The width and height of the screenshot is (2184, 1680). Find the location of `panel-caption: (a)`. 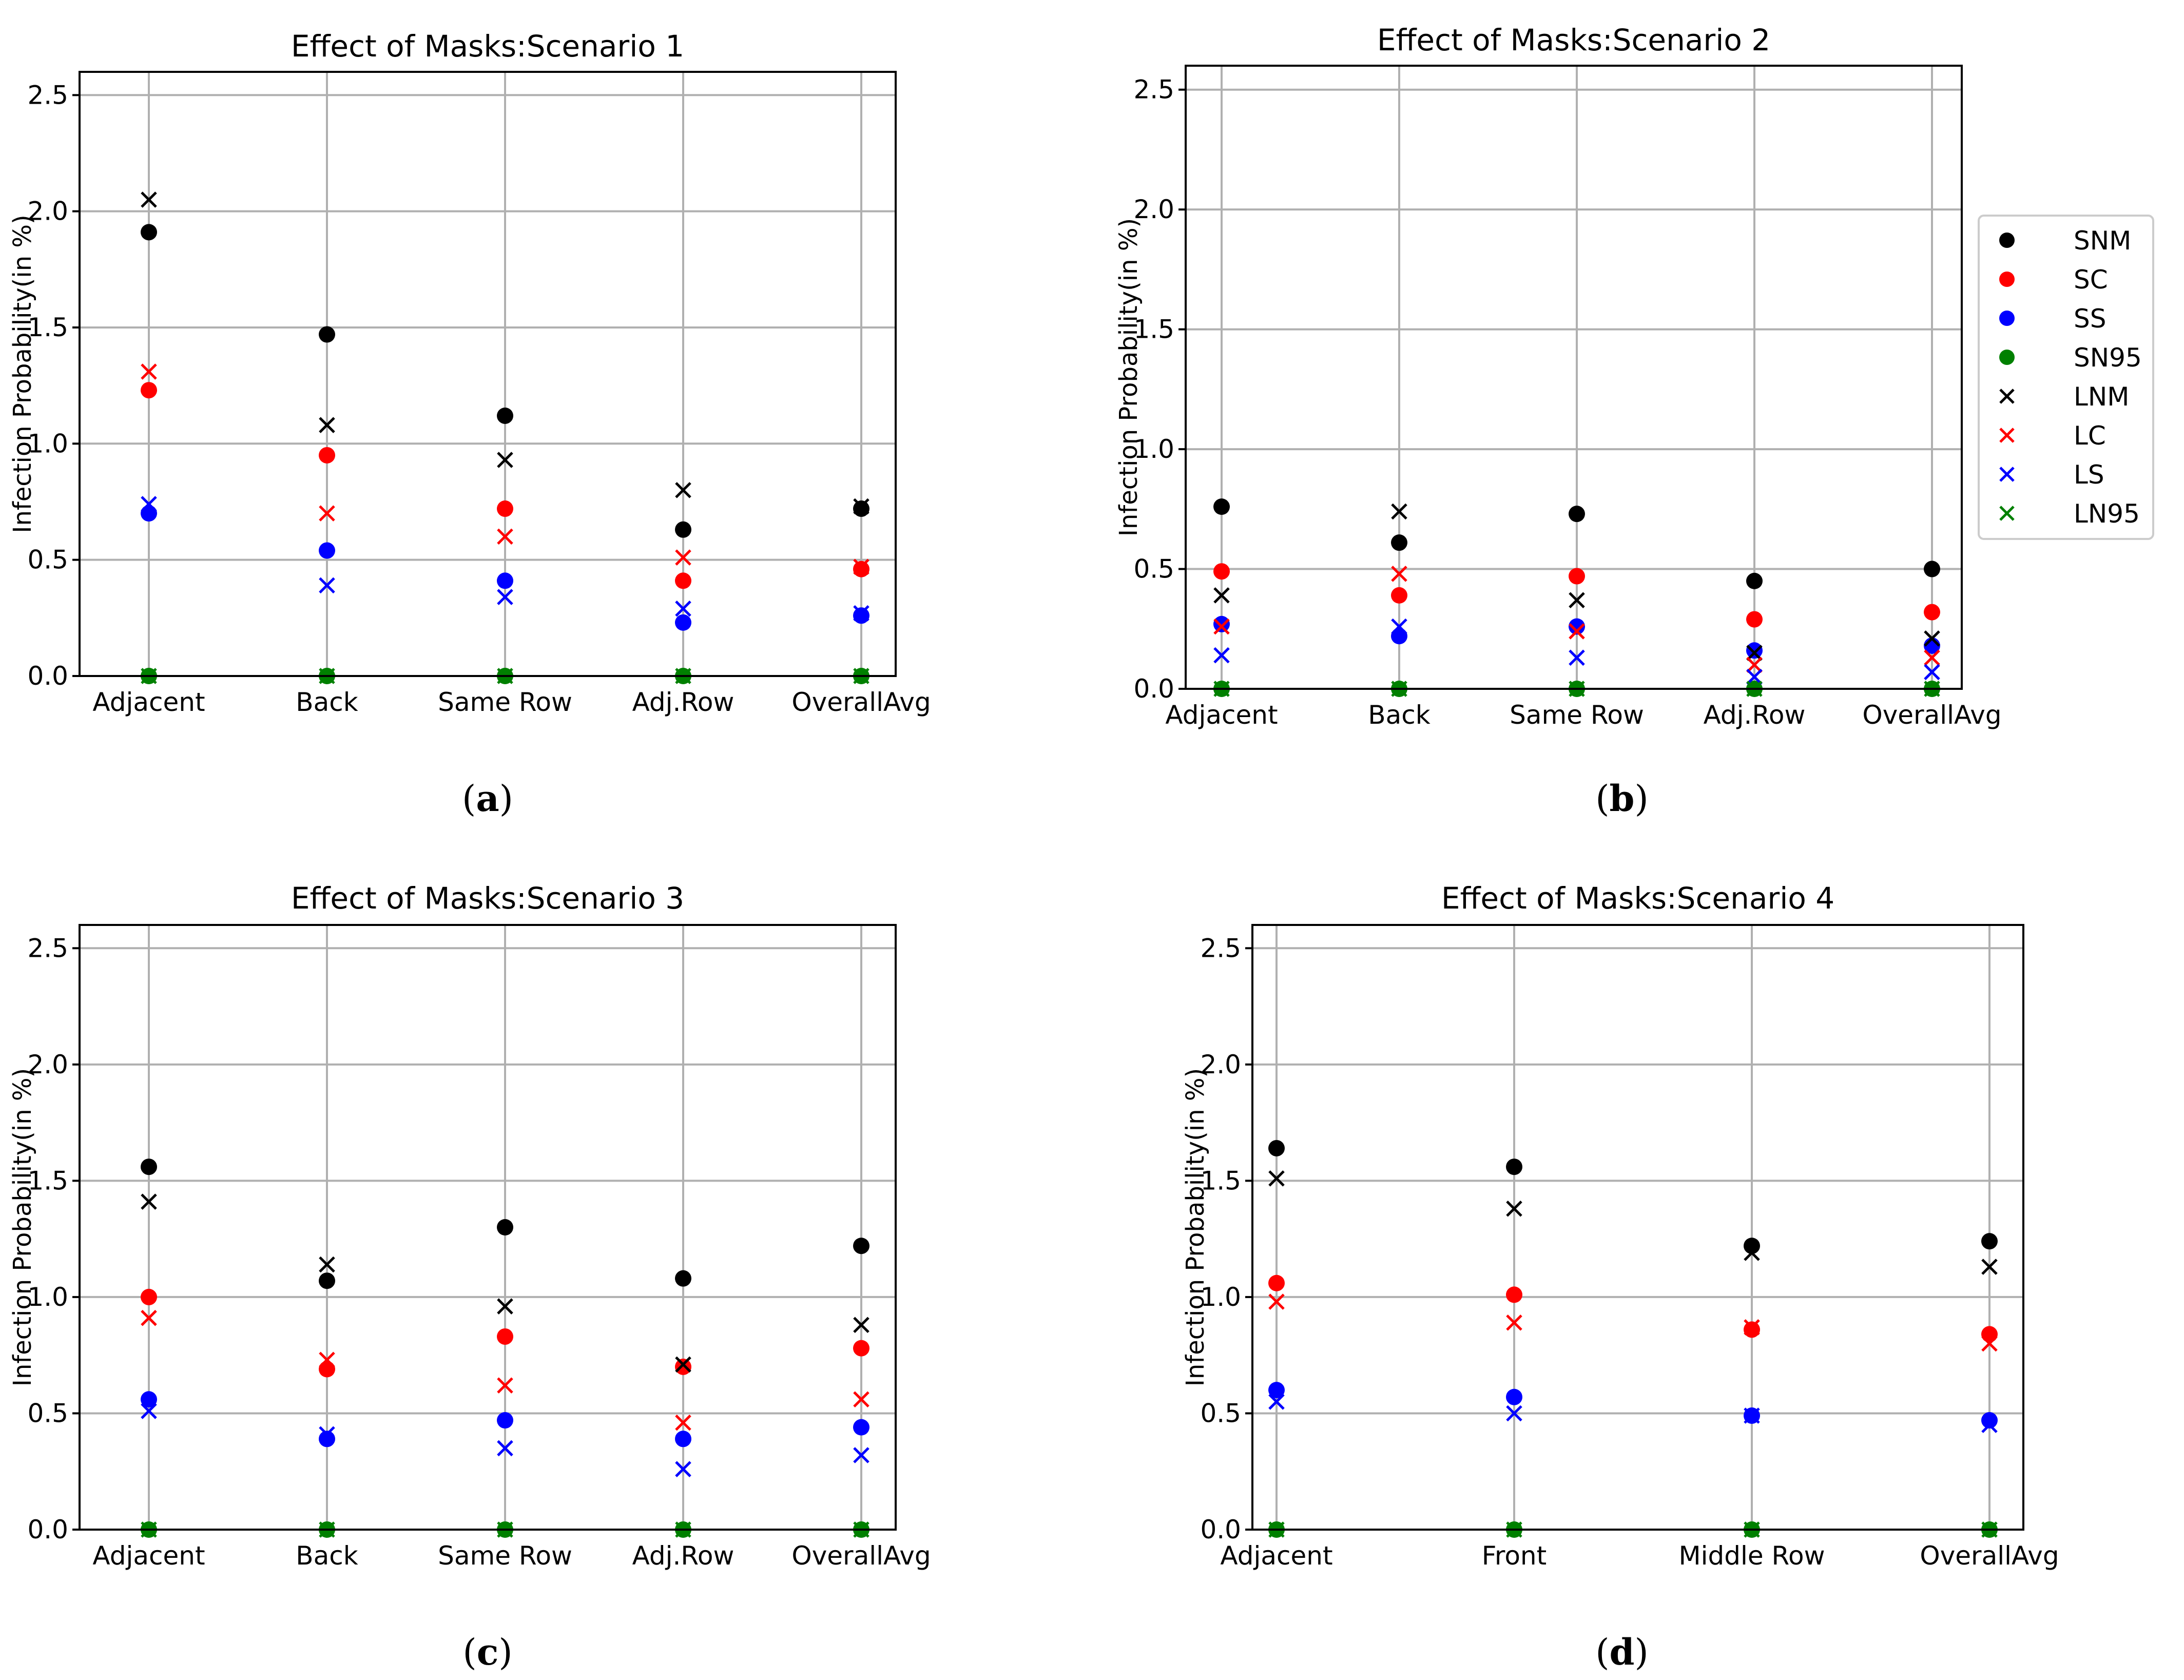

panel-caption: (a) is located at coordinates (487, 798).